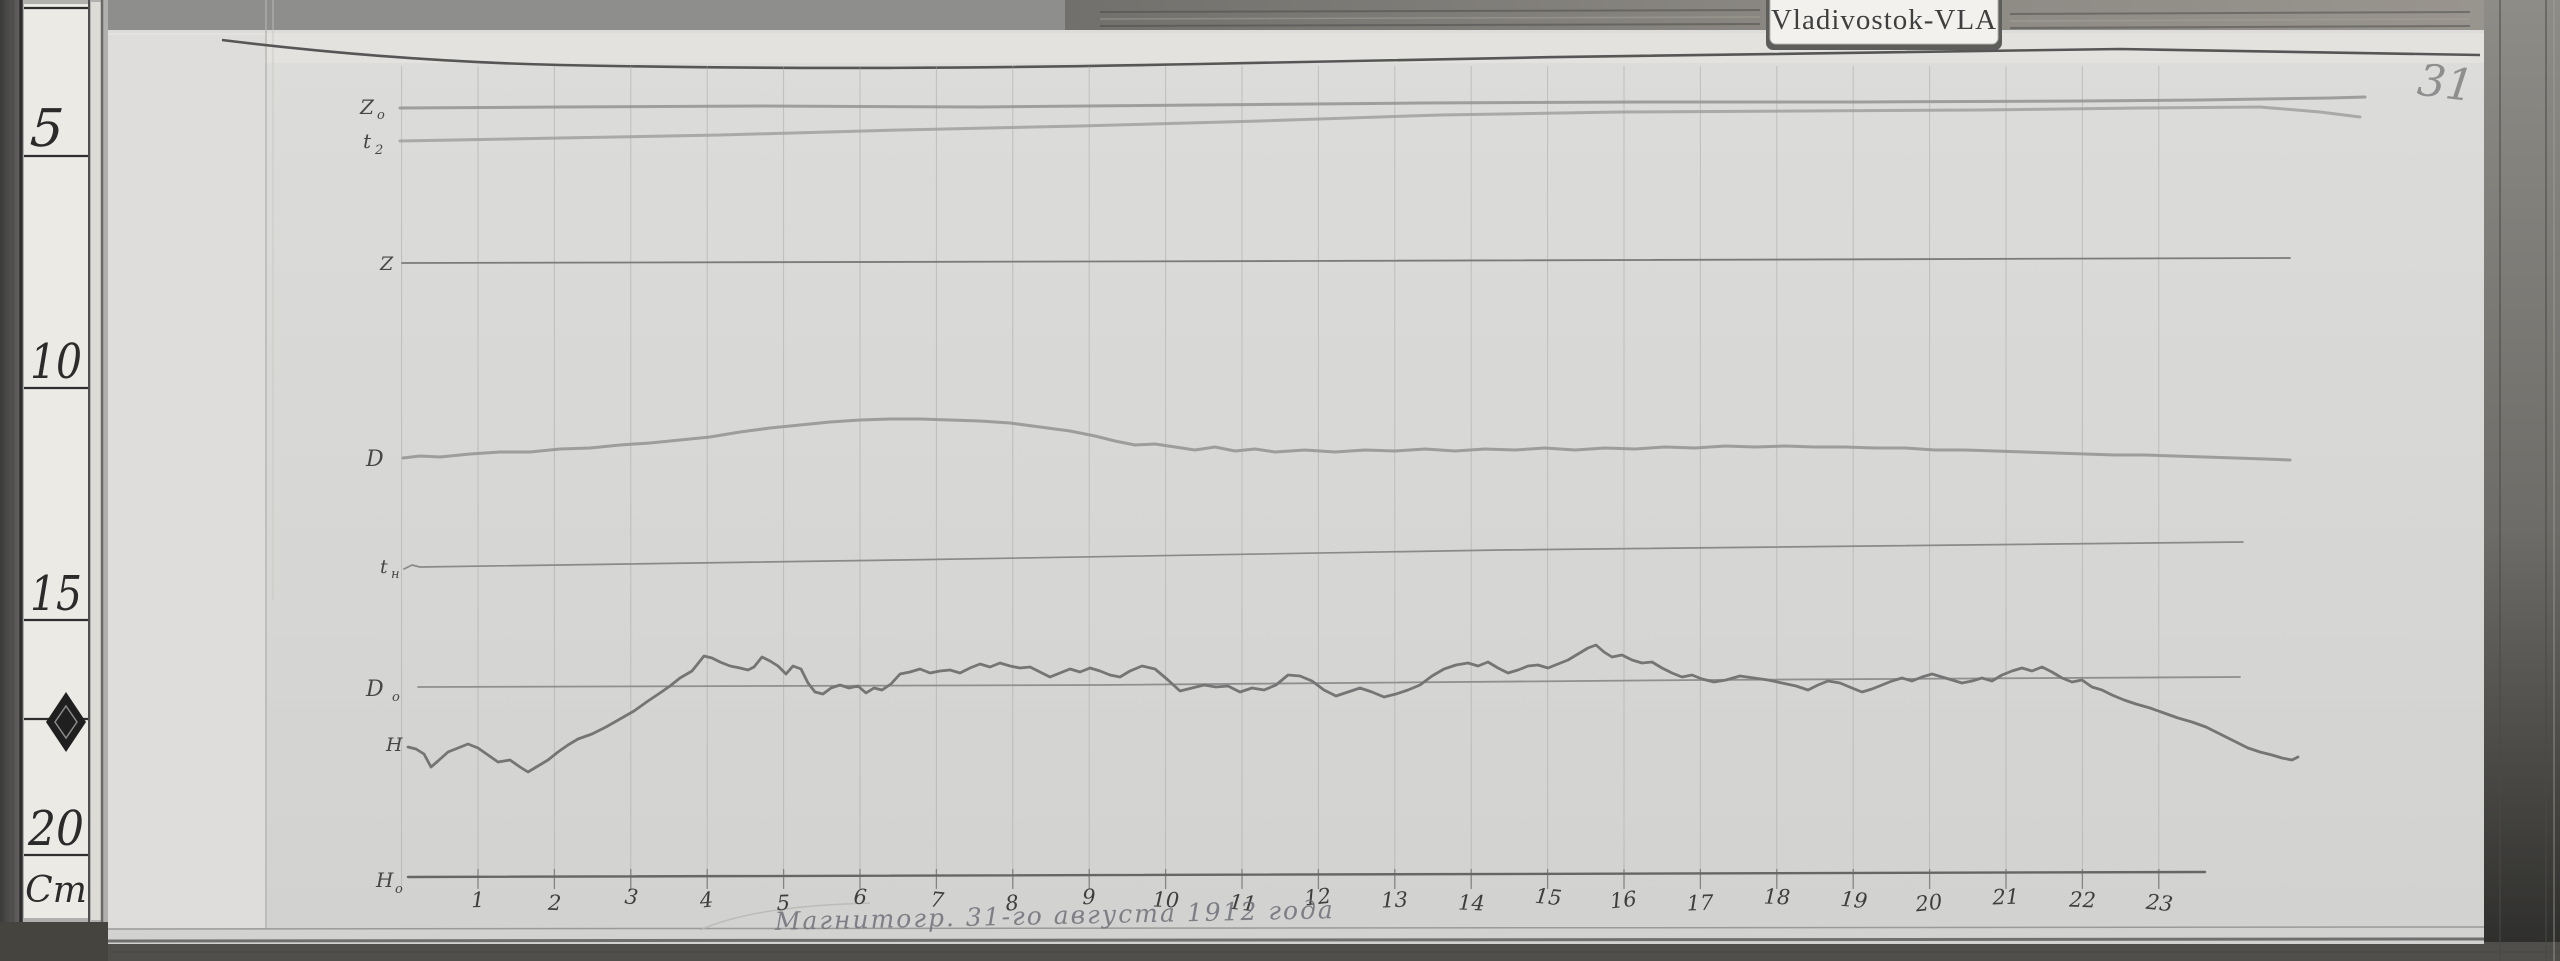 The width and height of the screenshot is (2560, 961). I want to click on trace-d, so click(1346, 439).